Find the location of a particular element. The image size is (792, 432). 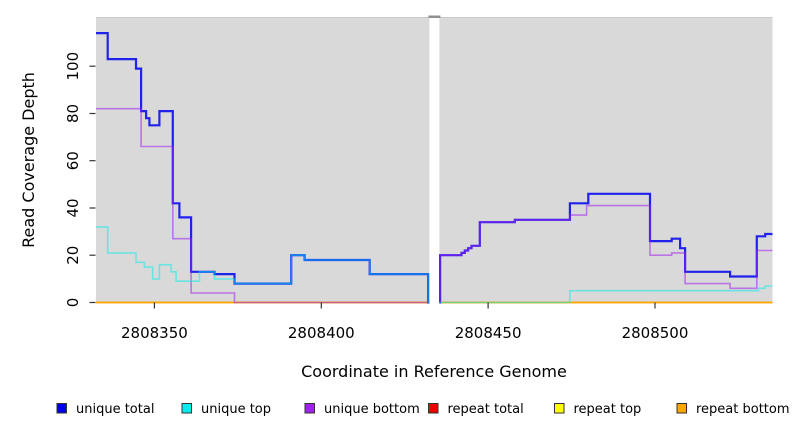

legend-label-unique-total: unique total is located at coordinates (115, 409).